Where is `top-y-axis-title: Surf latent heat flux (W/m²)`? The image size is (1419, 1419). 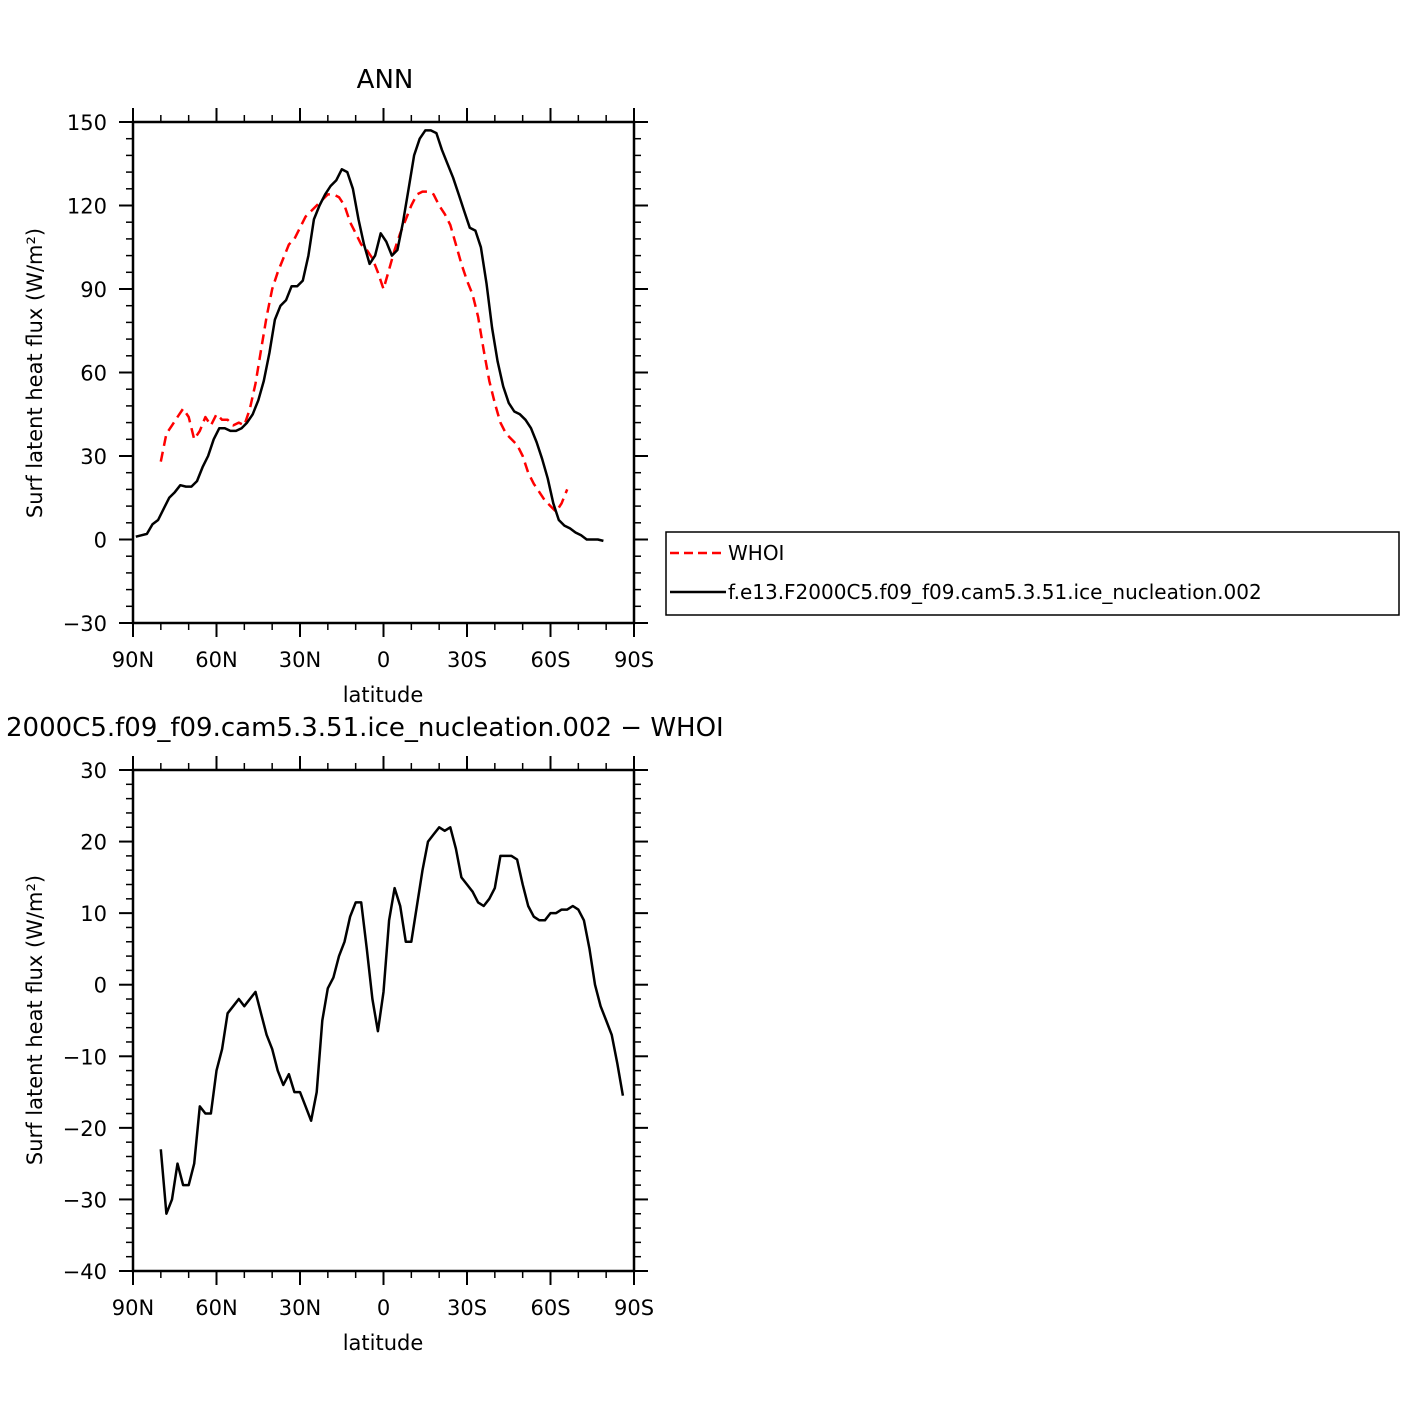
top-y-axis-title: Surf latent heat flux (W/m²) is located at coordinates (35, 373).